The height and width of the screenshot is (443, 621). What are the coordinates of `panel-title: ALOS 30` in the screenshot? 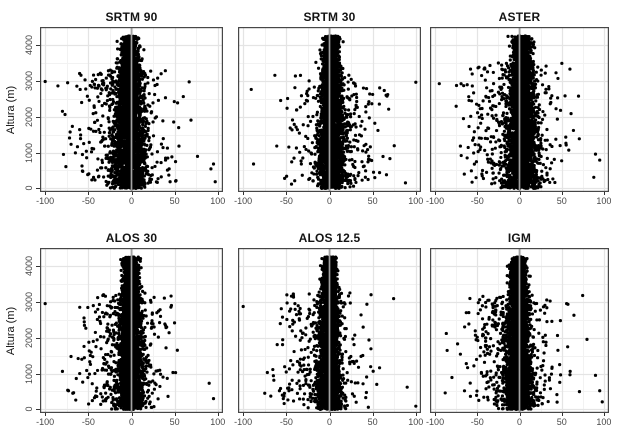 It's located at (131, 238).